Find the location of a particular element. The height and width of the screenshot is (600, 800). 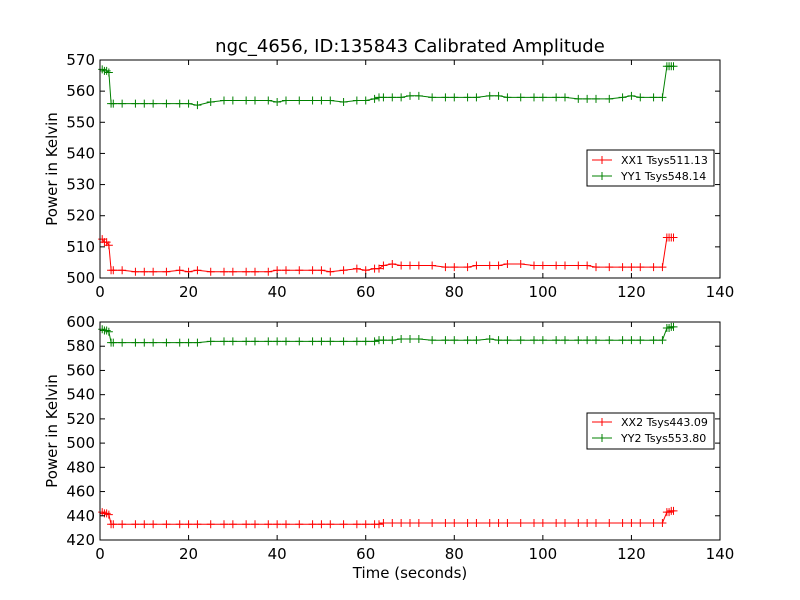

y-tick-label: 500 is located at coordinates (80, 278).